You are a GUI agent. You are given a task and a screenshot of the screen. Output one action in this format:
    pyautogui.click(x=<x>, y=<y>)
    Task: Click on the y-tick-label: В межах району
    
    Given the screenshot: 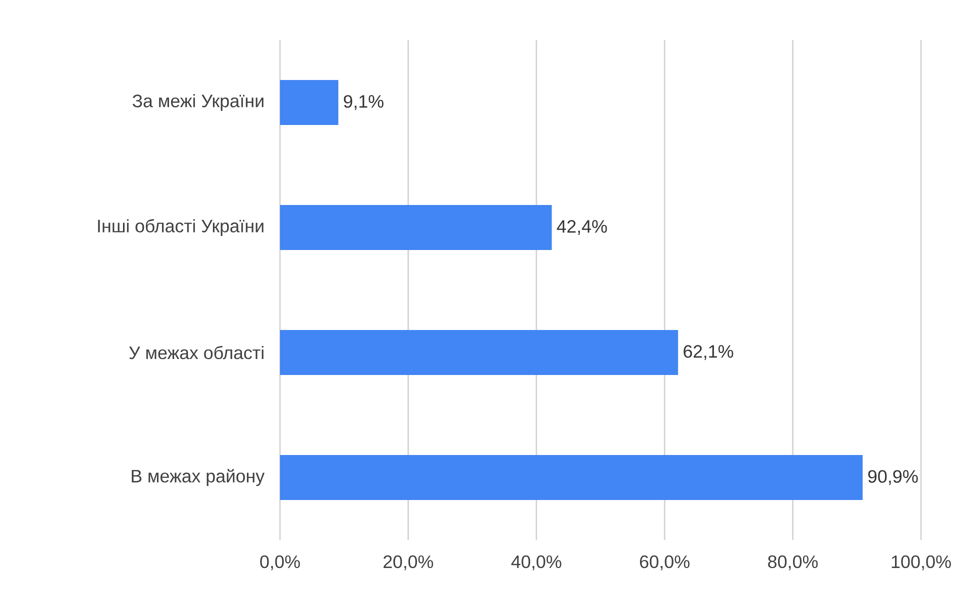 What is the action you would take?
    pyautogui.click(x=198, y=477)
    